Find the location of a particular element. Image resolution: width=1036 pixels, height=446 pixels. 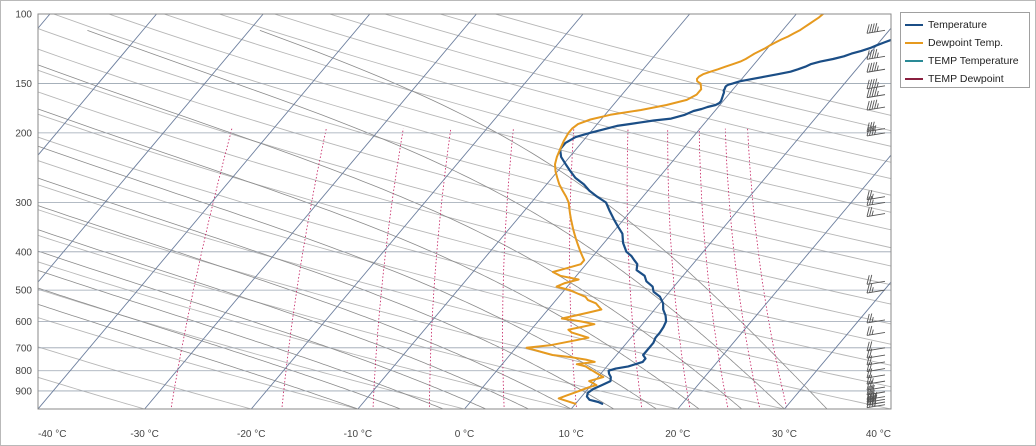

legend-label-temp-temperature: TEMP Temperature is located at coordinates (973, 61).